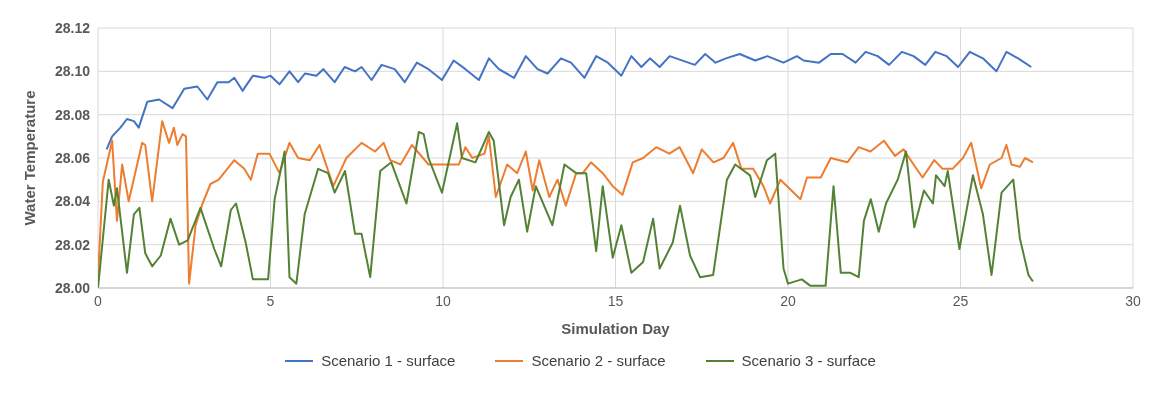 This screenshot has height=400, width=1161. Describe the element at coordinates (72, 27) in the screenshot. I see `y-tick-label: 28.12` at that location.